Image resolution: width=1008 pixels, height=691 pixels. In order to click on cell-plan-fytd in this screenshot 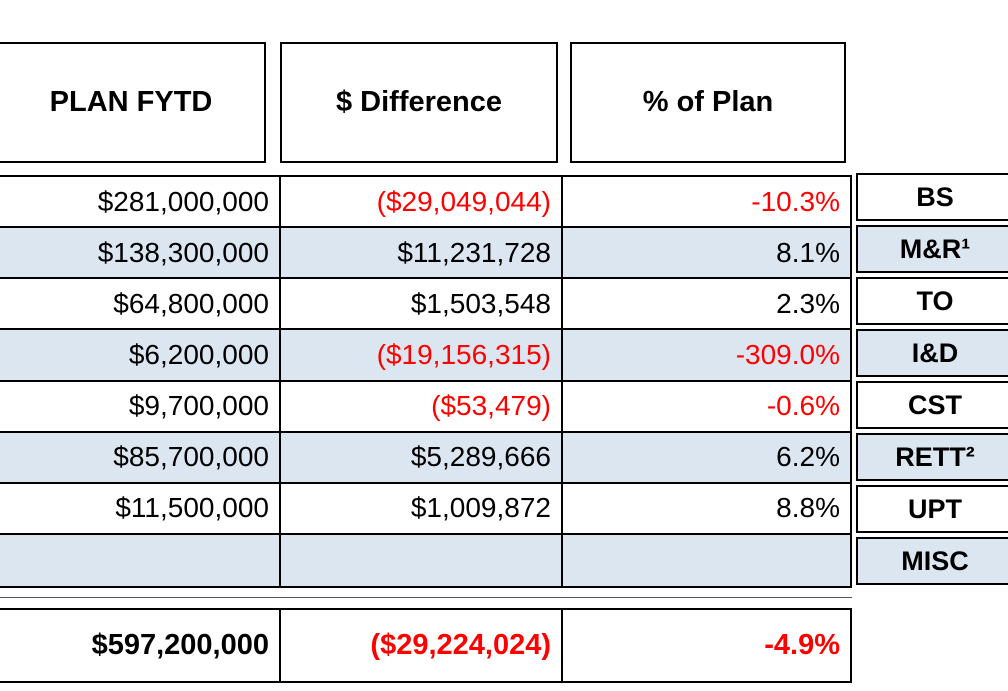, I will do `click(140, 560)`.